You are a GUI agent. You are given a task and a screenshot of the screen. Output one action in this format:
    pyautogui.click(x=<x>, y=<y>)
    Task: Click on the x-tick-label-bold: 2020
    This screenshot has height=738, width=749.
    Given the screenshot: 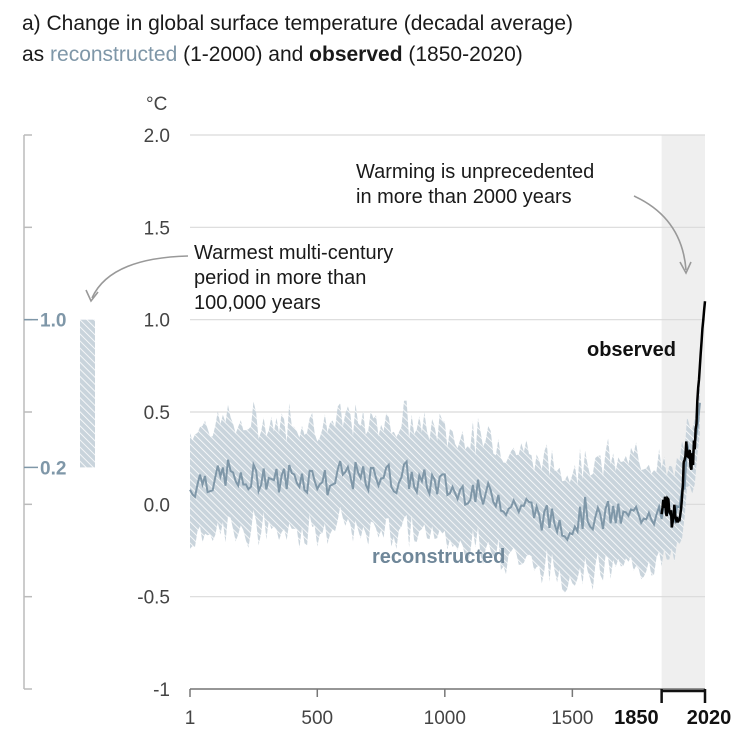 What is the action you would take?
    pyautogui.click(x=709, y=718)
    